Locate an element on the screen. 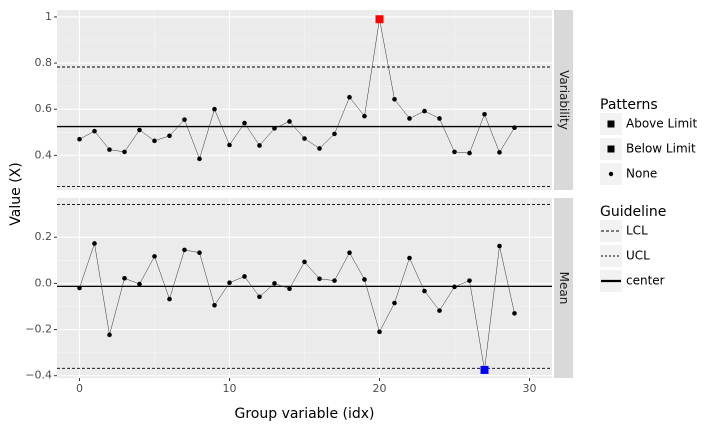 This screenshot has height=430, width=726. y-tick-label: 0.8 is located at coordinates (44, 62).